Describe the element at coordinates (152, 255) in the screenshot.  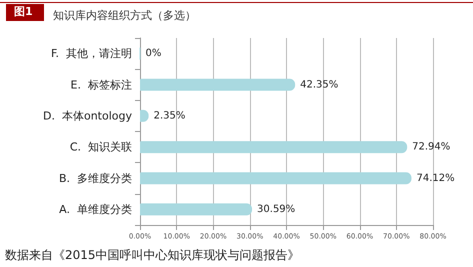
I see `text: 数据来自《2015中国呼叫中心知识库现状与问题报告》` at that location.